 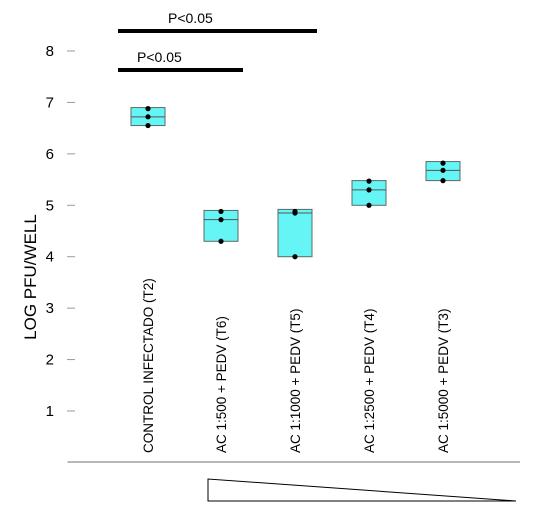 I want to click on dose-gradient, so click(x=362, y=490).